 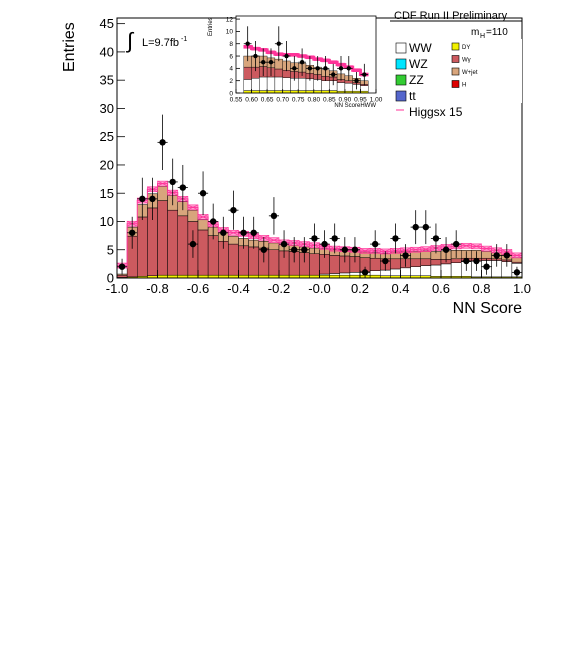 I want to click on x-tick-label: -1.0, so click(x=117, y=288).